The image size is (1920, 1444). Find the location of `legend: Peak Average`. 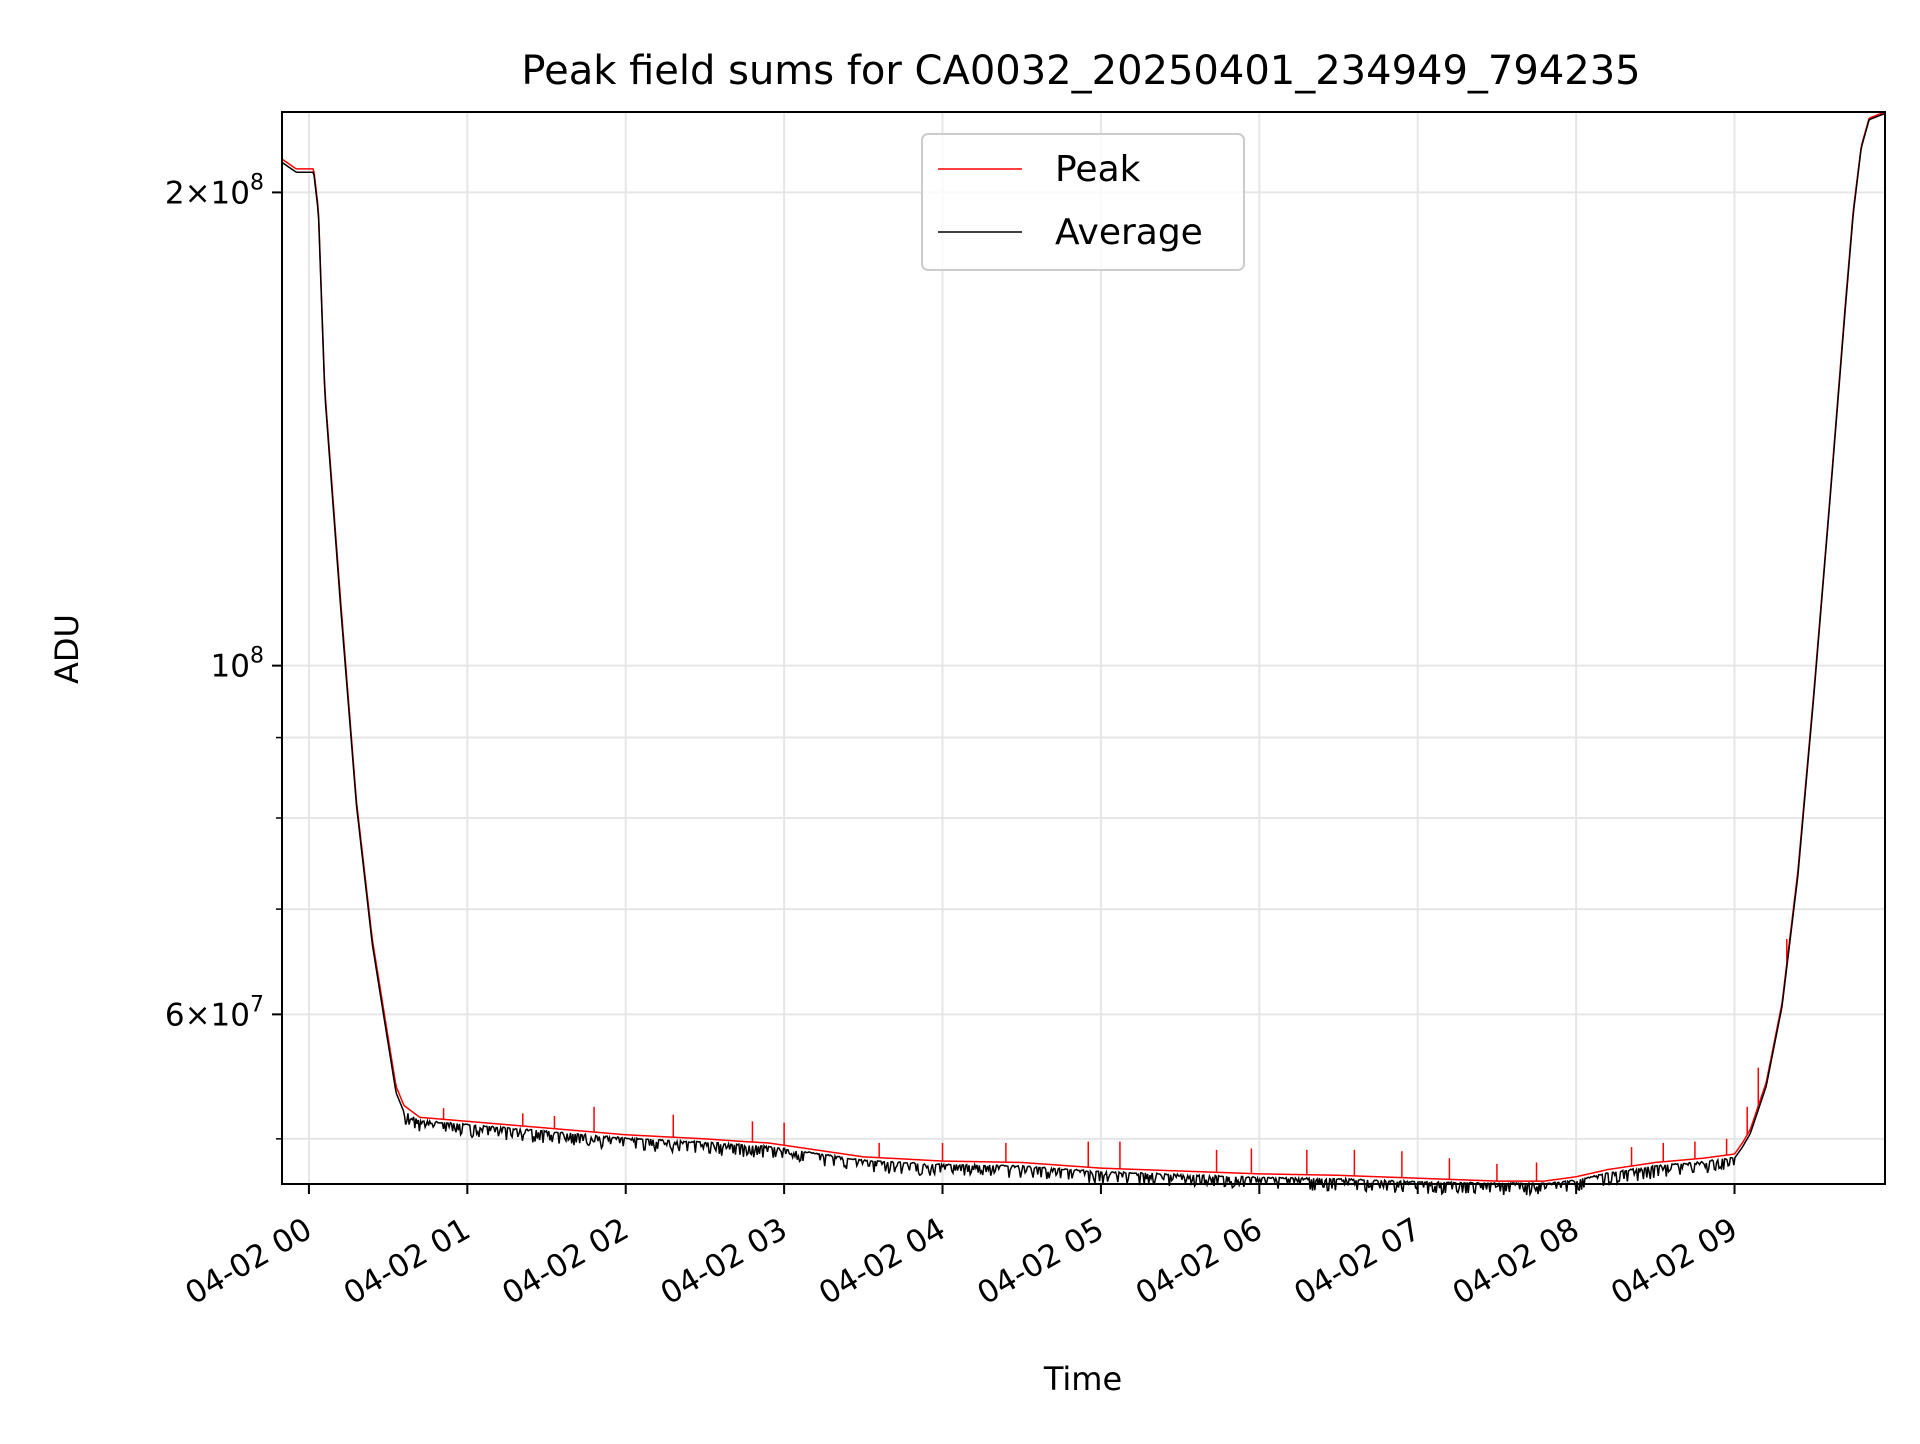

legend: Peak Average is located at coordinates (1083, 202).